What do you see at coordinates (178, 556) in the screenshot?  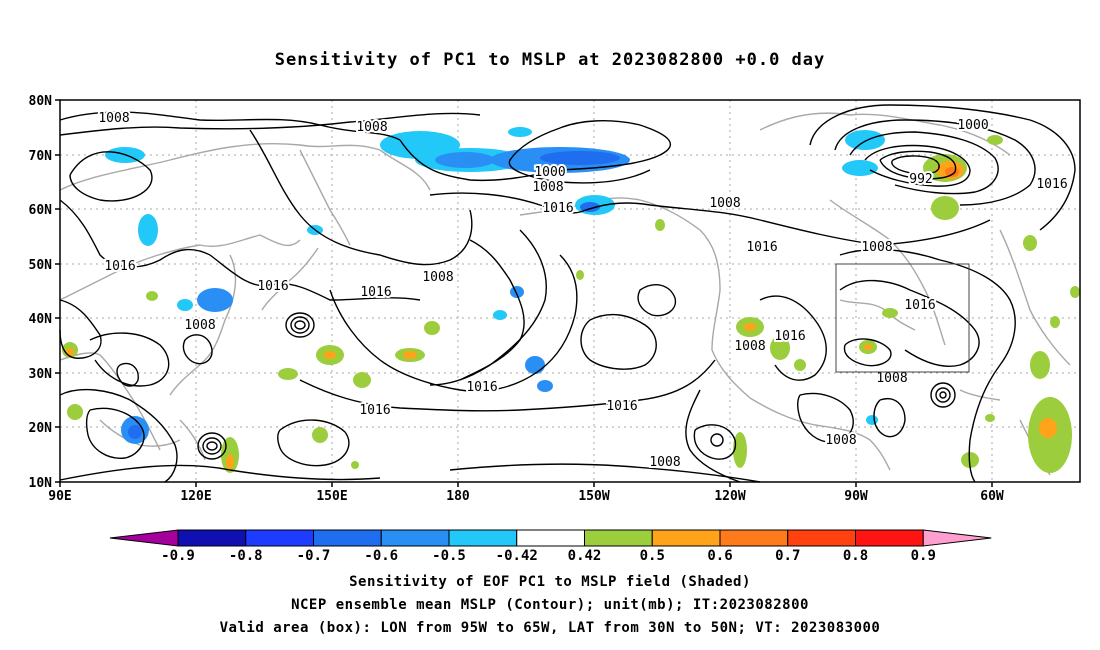 I see `colorbar-label: -0.9` at bounding box center [178, 556].